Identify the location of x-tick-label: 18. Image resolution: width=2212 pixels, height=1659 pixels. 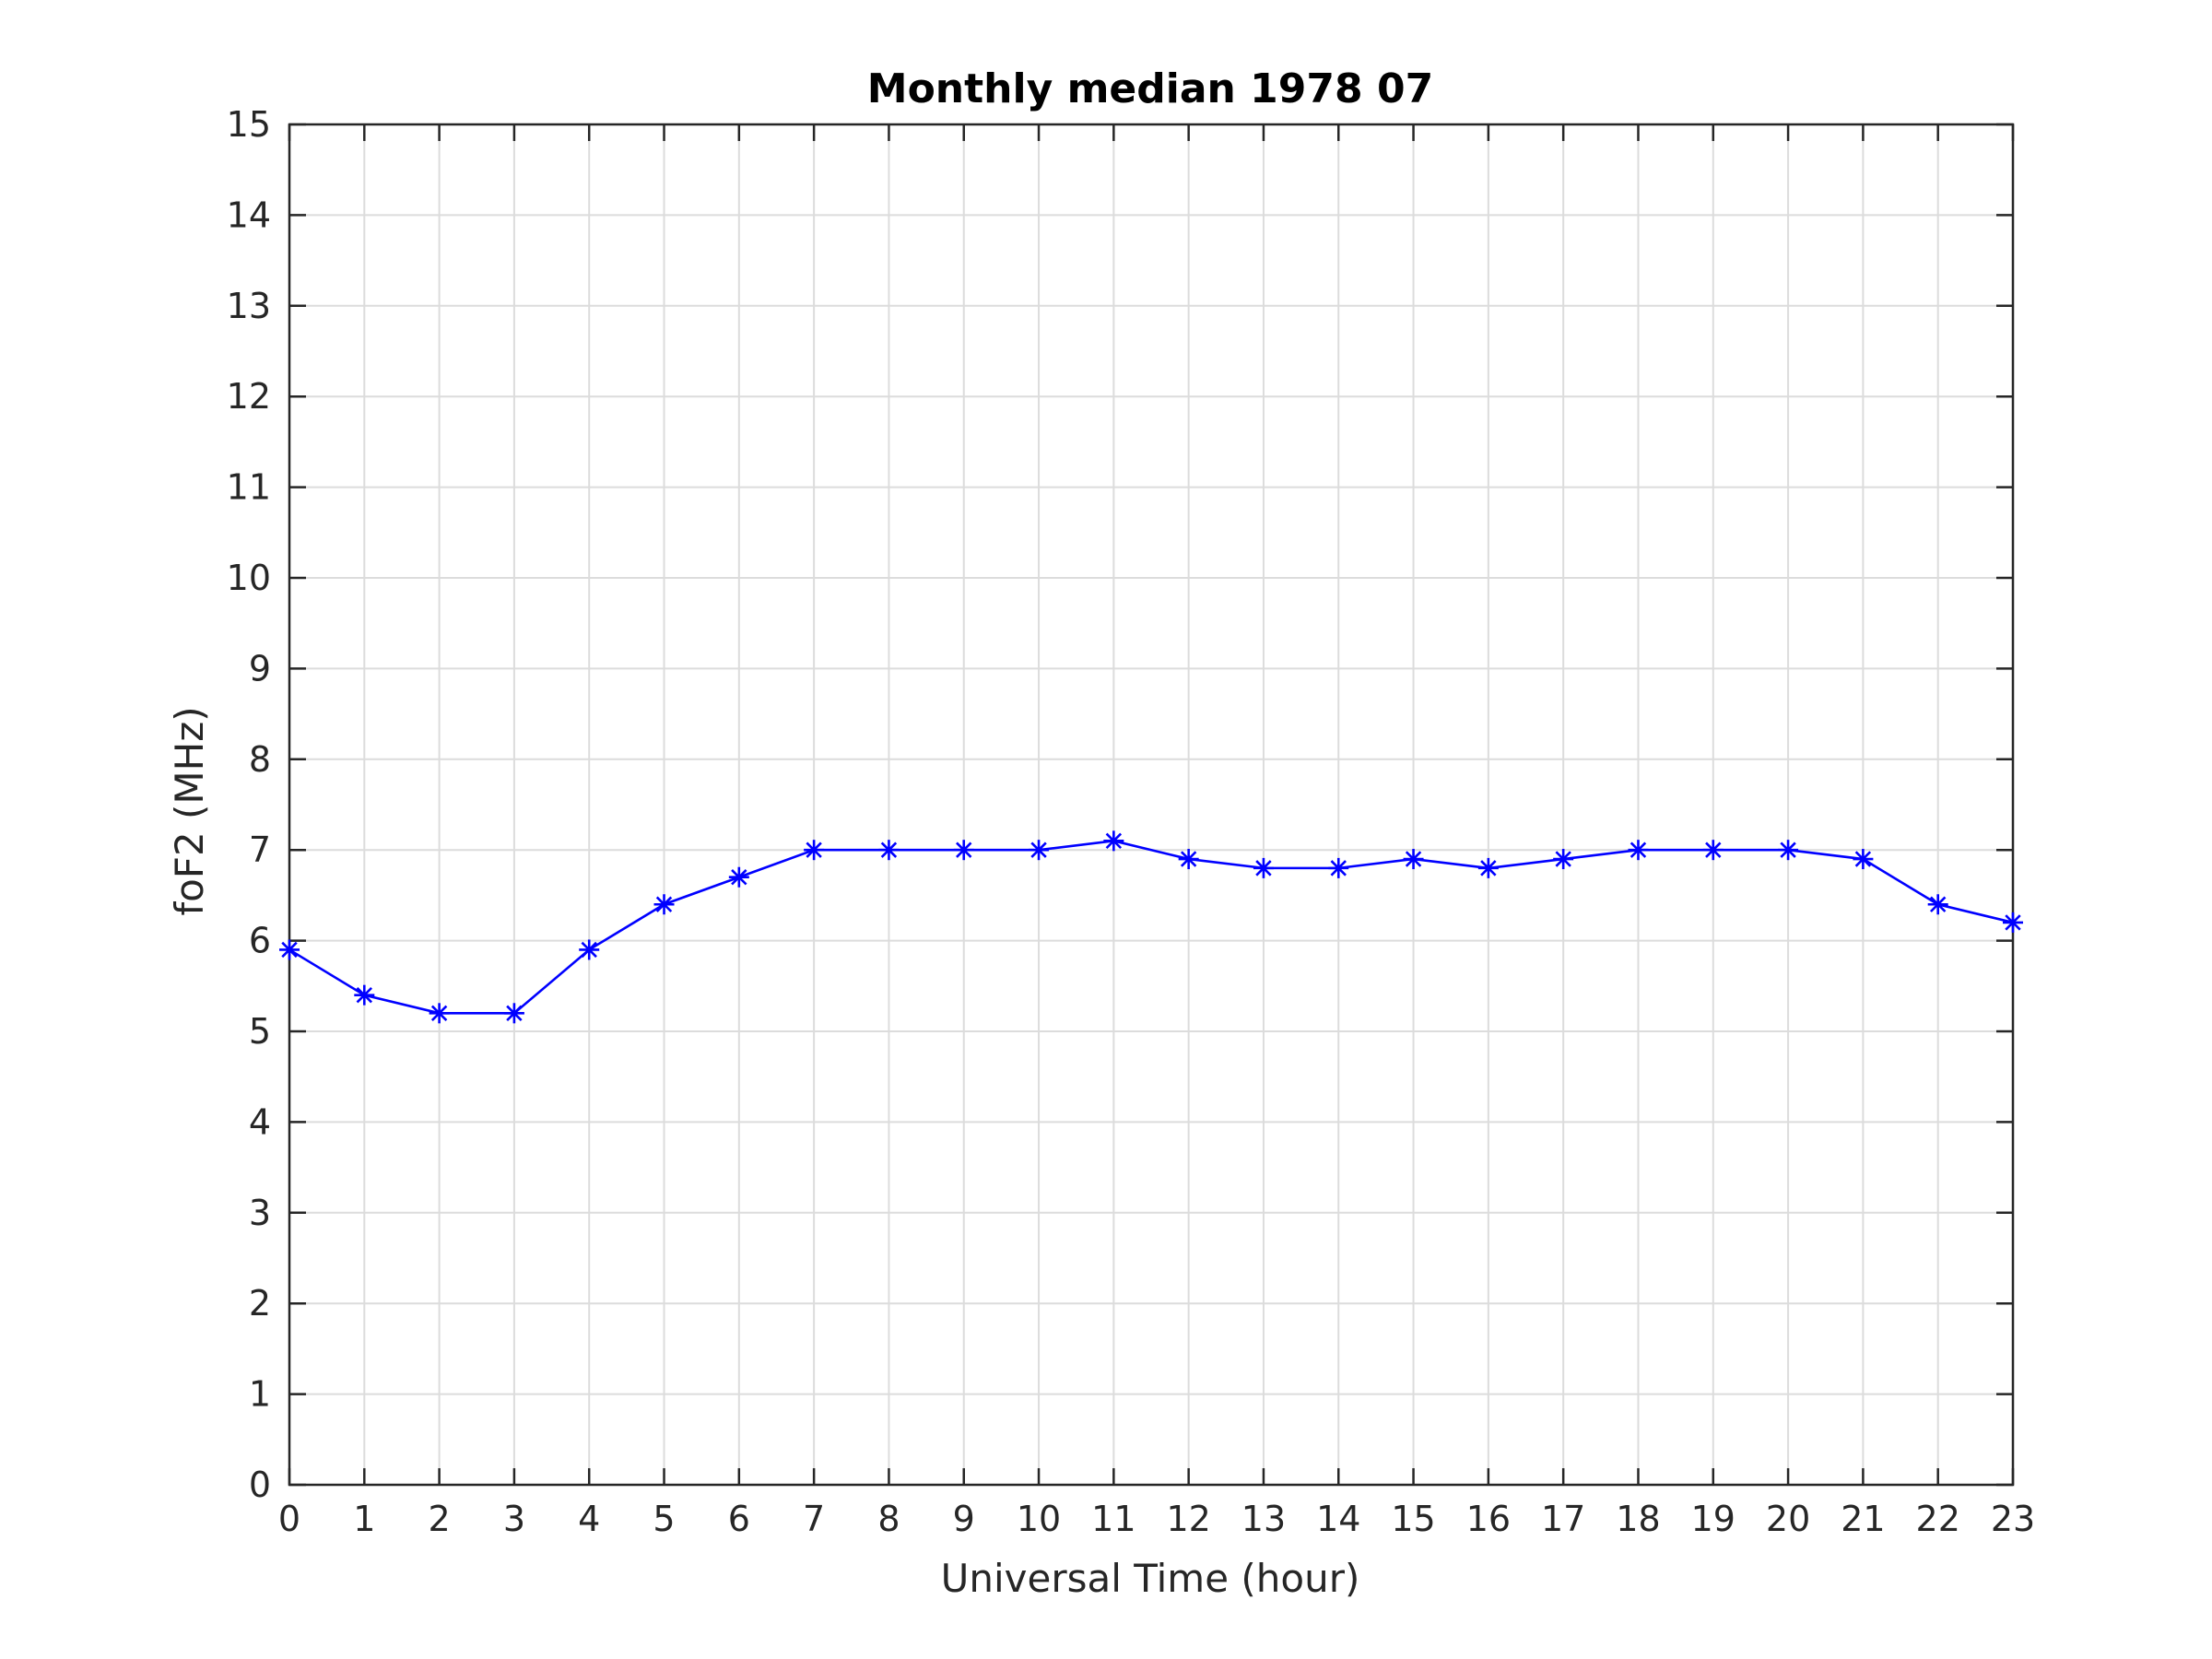
(1638, 1519).